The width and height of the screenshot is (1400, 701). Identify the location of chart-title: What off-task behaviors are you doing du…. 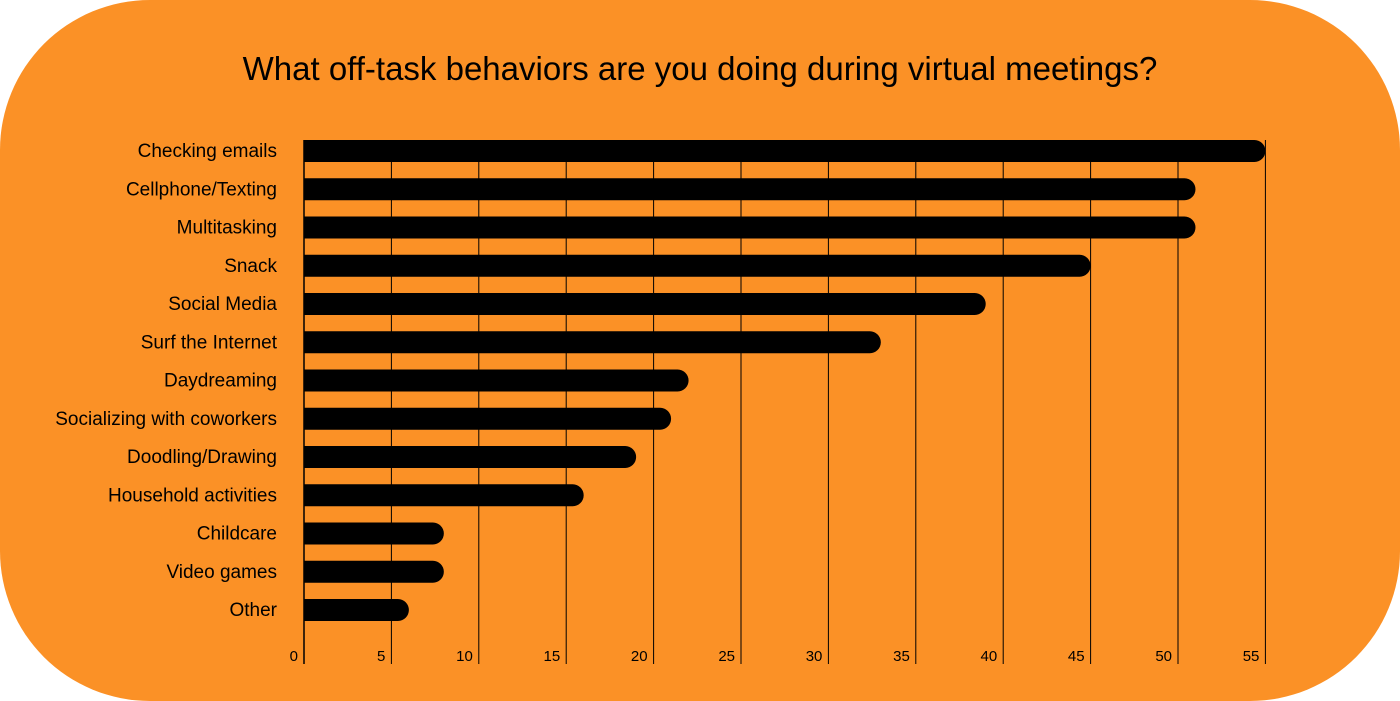
(700, 68).